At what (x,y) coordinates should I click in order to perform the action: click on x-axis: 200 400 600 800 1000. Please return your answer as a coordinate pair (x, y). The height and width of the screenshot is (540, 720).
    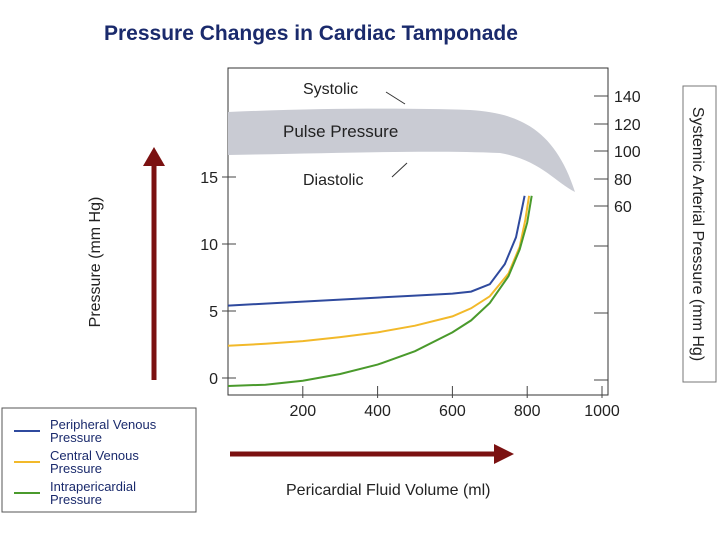
    Looking at the image, I should click on (454, 403).